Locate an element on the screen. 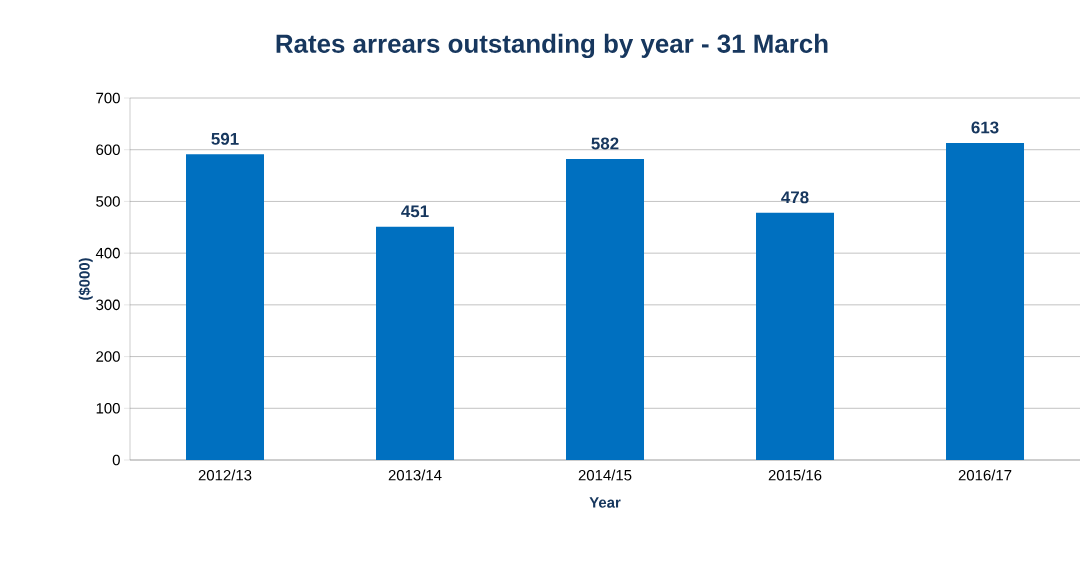 The width and height of the screenshot is (1092, 567). x-tick-label: 2015/16 is located at coordinates (795, 475).